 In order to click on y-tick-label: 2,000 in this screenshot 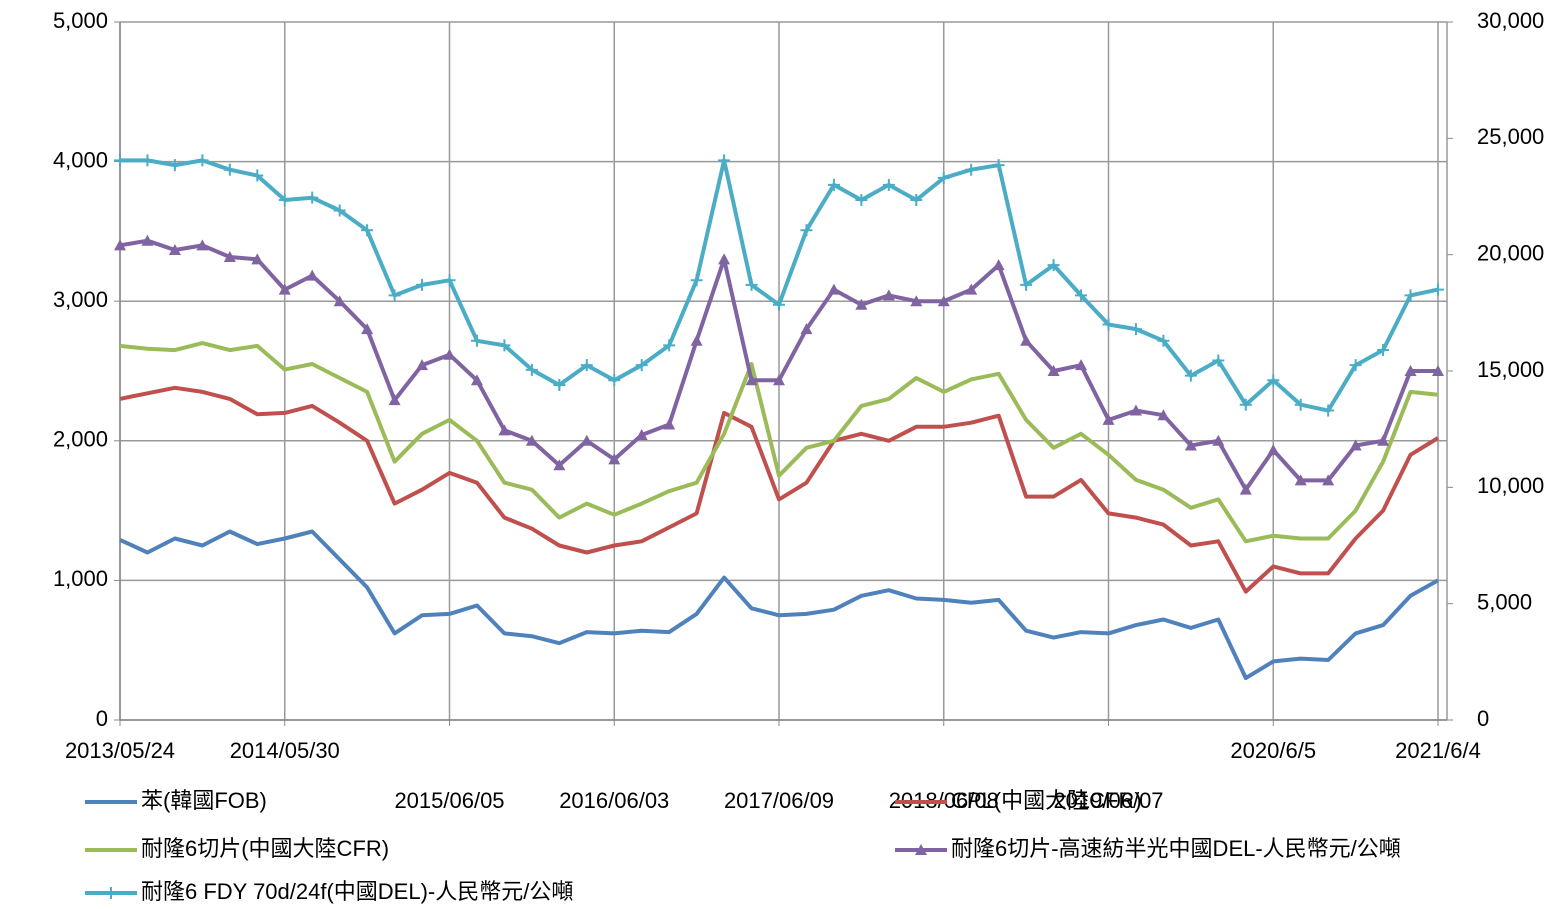, I will do `click(80, 439)`.